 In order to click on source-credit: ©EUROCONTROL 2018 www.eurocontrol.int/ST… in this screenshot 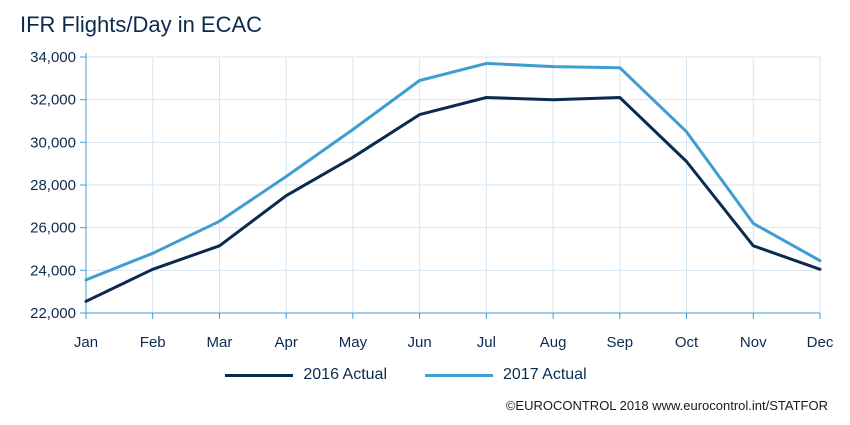, I will do `click(666, 405)`.